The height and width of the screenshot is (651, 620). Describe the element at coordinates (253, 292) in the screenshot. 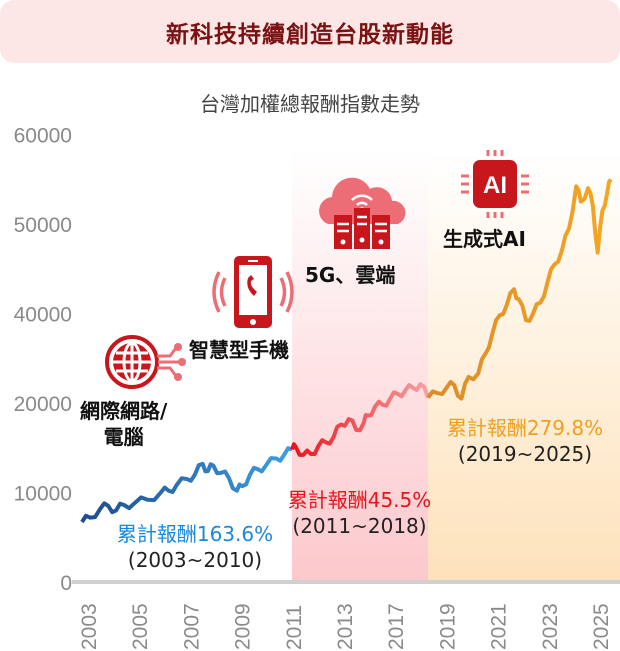

I see `smartphone-icon` at that location.